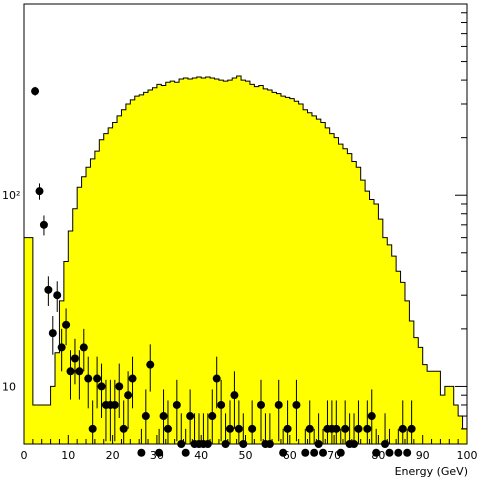 The height and width of the screenshot is (479, 480). What do you see at coordinates (24, 455) in the screenshot?
I see `x-tick-label: 0` at bounding box center [24, 455].